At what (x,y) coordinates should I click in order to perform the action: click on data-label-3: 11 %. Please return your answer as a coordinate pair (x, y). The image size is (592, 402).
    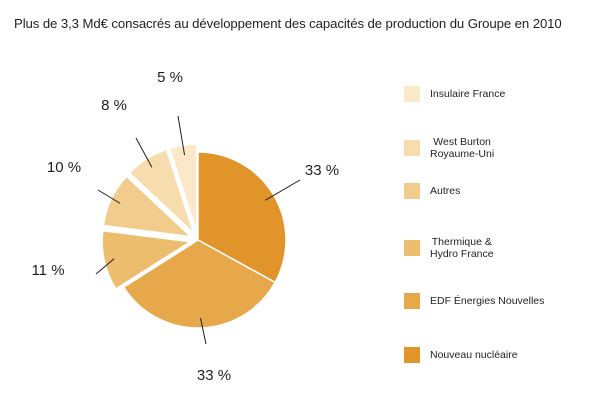
    Looking at the image, I should click on (47, 270).